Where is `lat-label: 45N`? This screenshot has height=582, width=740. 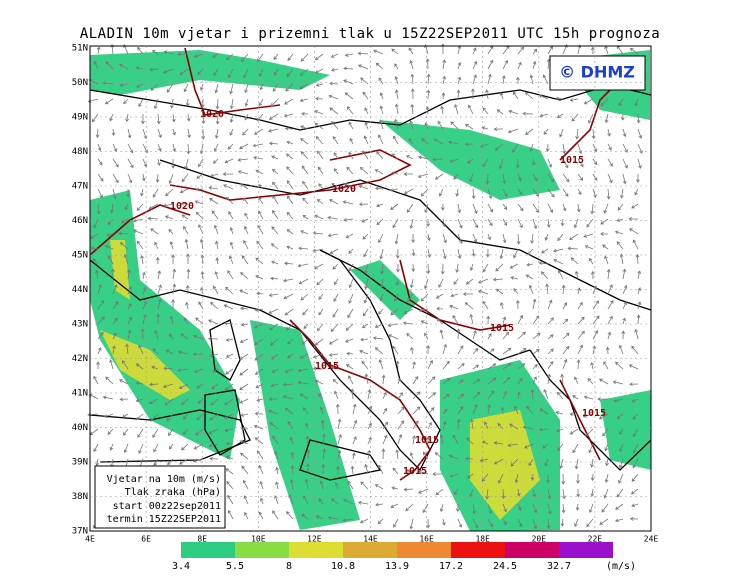 lat-label: 45N is located at coordinates (80, 256).